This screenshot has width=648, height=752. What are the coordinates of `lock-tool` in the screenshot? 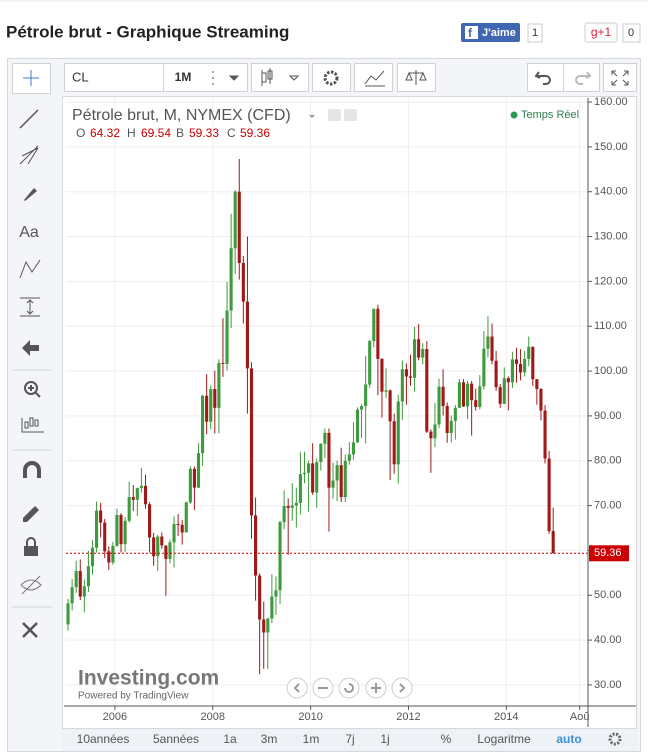 It's located at (31, 551).